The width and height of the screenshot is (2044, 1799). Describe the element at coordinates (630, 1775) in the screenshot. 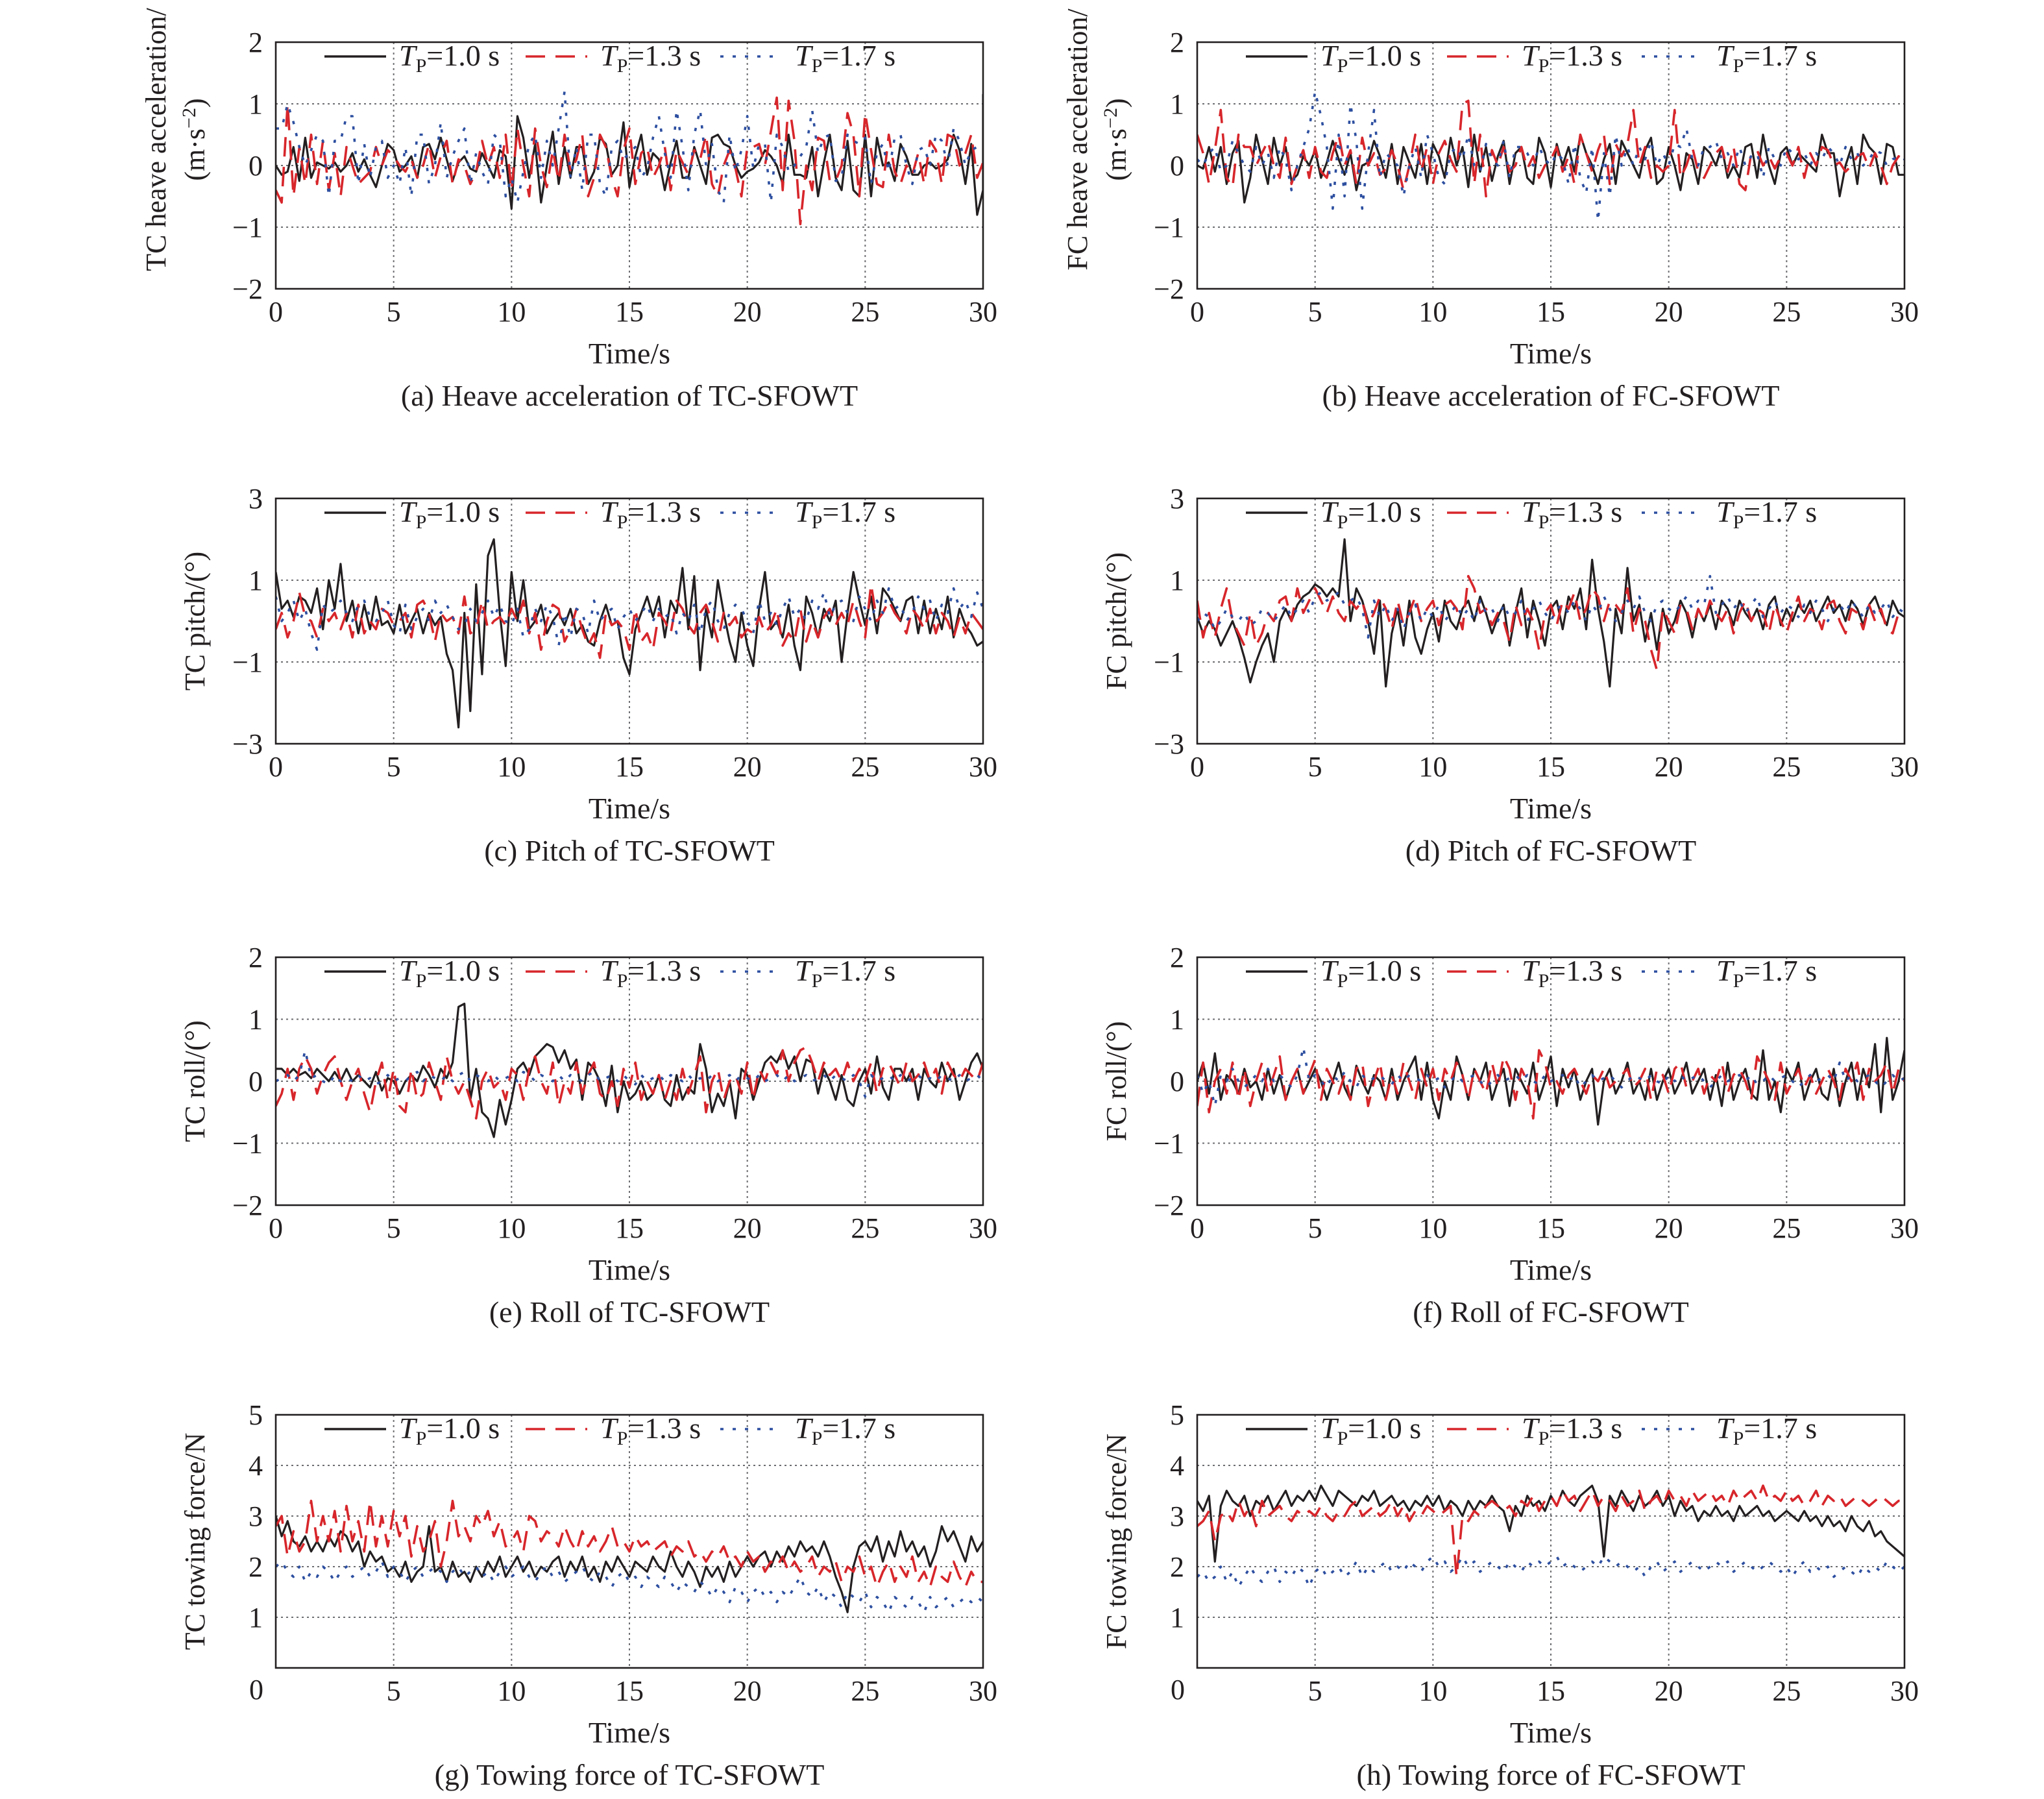

I see `panel-caption: (g) Towing force of TC-SFOWT` at that location.